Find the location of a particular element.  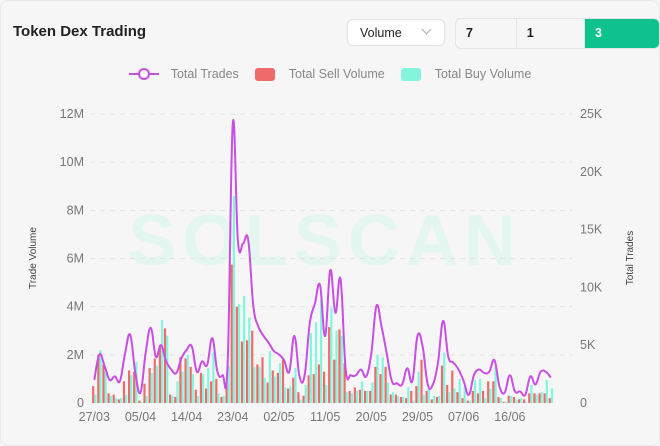

y2-tick-label: 10K is located at coordinates (591, 287).